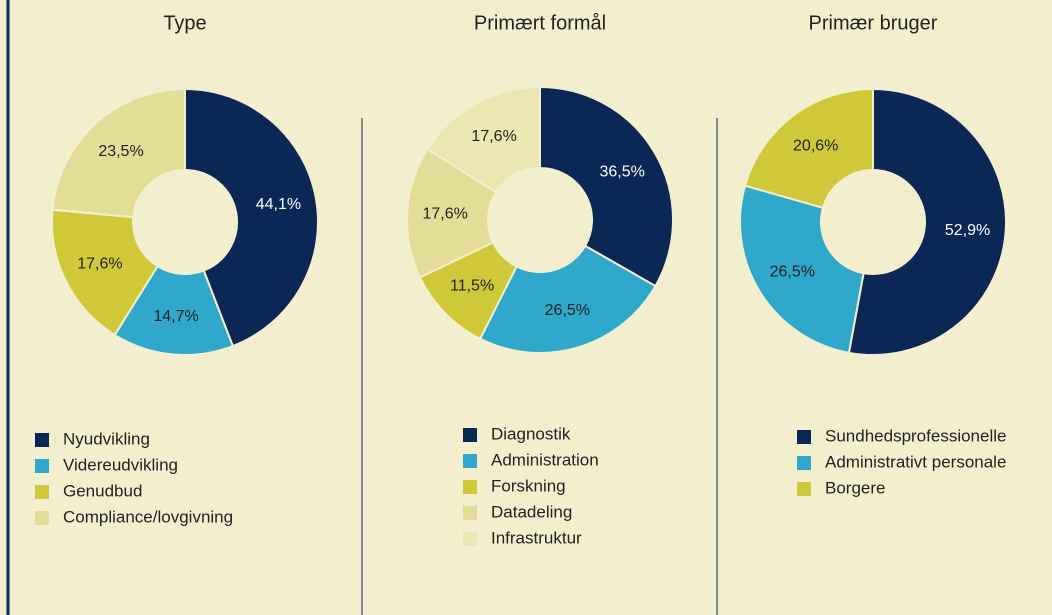  Describe the element at coordinates (148, 516) in the screenshot. I see `legend-label: Compliance/lovgivning` at that location.